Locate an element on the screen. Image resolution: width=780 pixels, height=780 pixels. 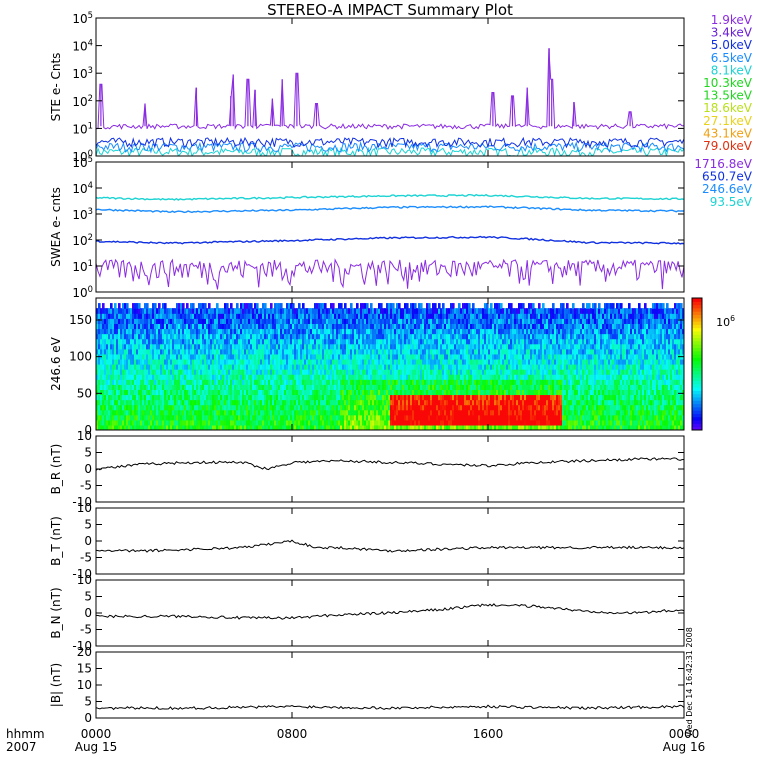
y-tick-label: 105 is located at coordinates (82, 162).